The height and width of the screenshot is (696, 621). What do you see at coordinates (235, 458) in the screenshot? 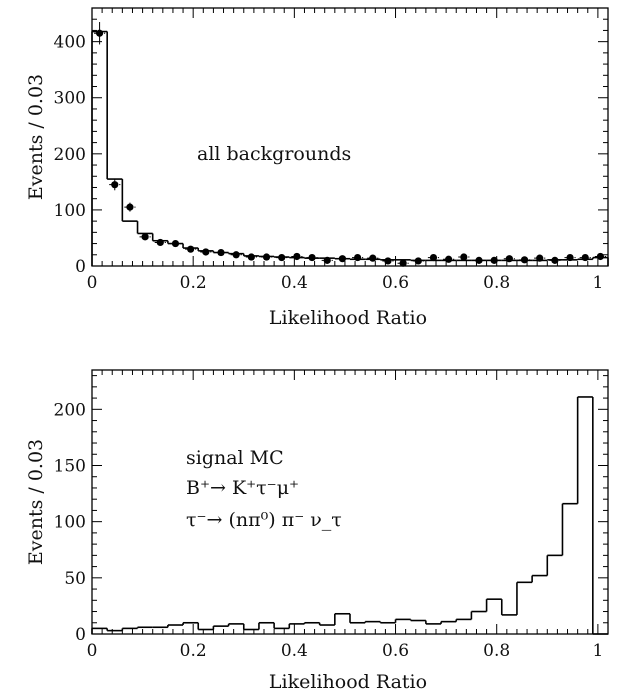
I see `annotation-line-0: signal MC` at bounding box center [235, 458].